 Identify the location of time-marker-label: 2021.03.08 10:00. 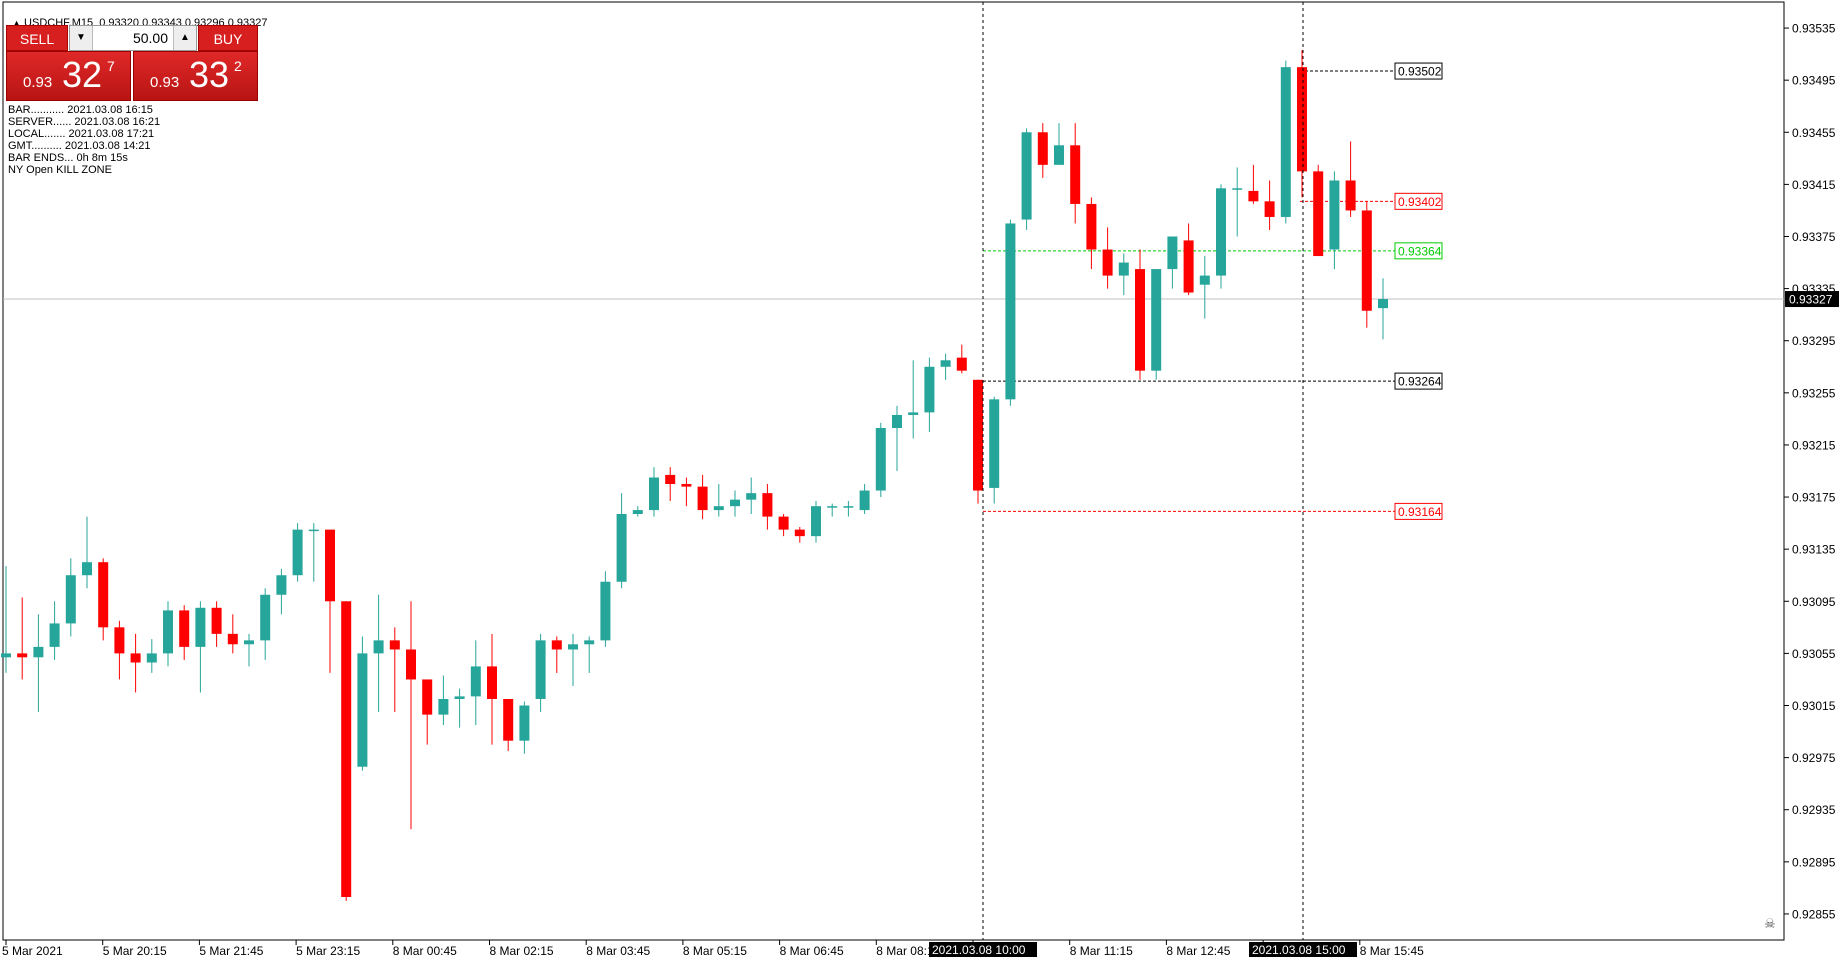
(979, 950).